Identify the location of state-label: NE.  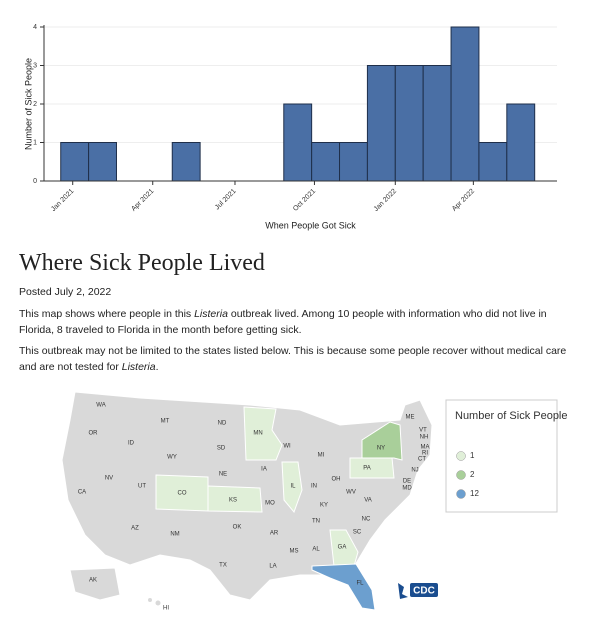
(223, 475).